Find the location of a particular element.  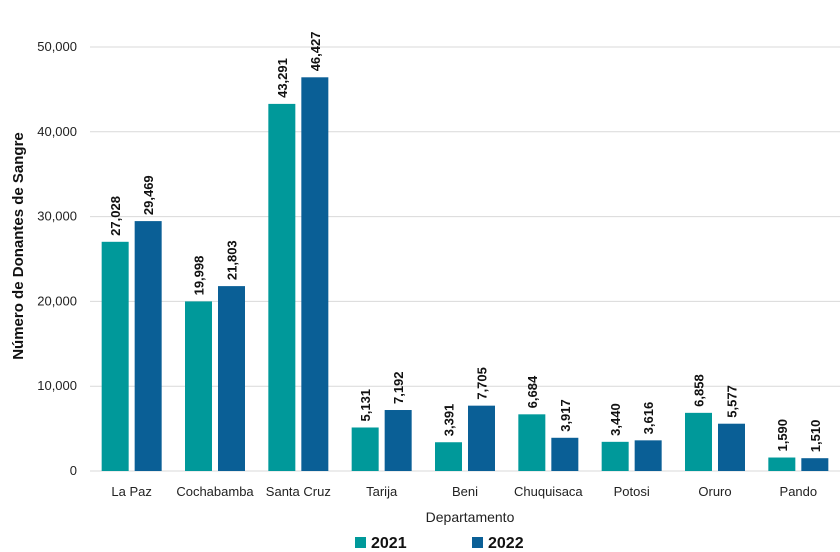

x-tick-label: Oruro is located at coordinates (714, 491).